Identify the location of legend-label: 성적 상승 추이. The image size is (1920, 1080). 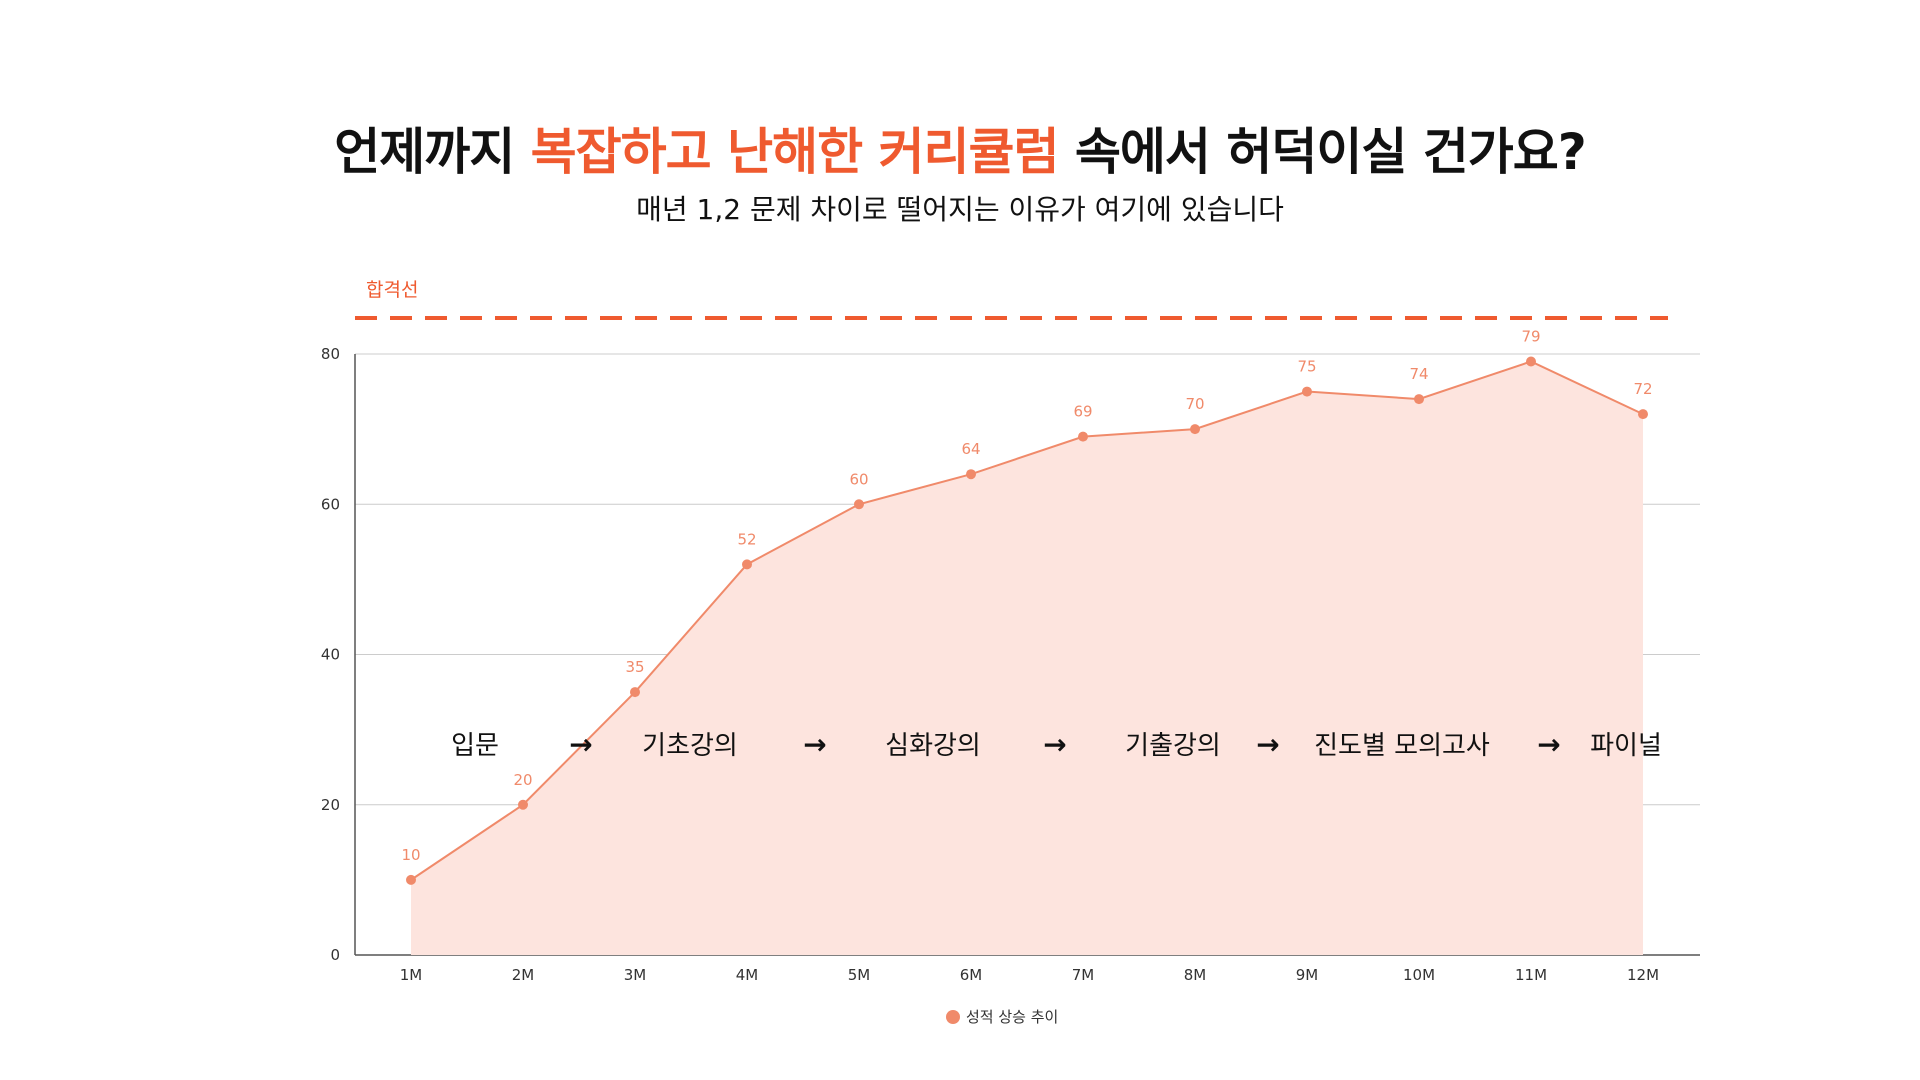
(1012, 1017).